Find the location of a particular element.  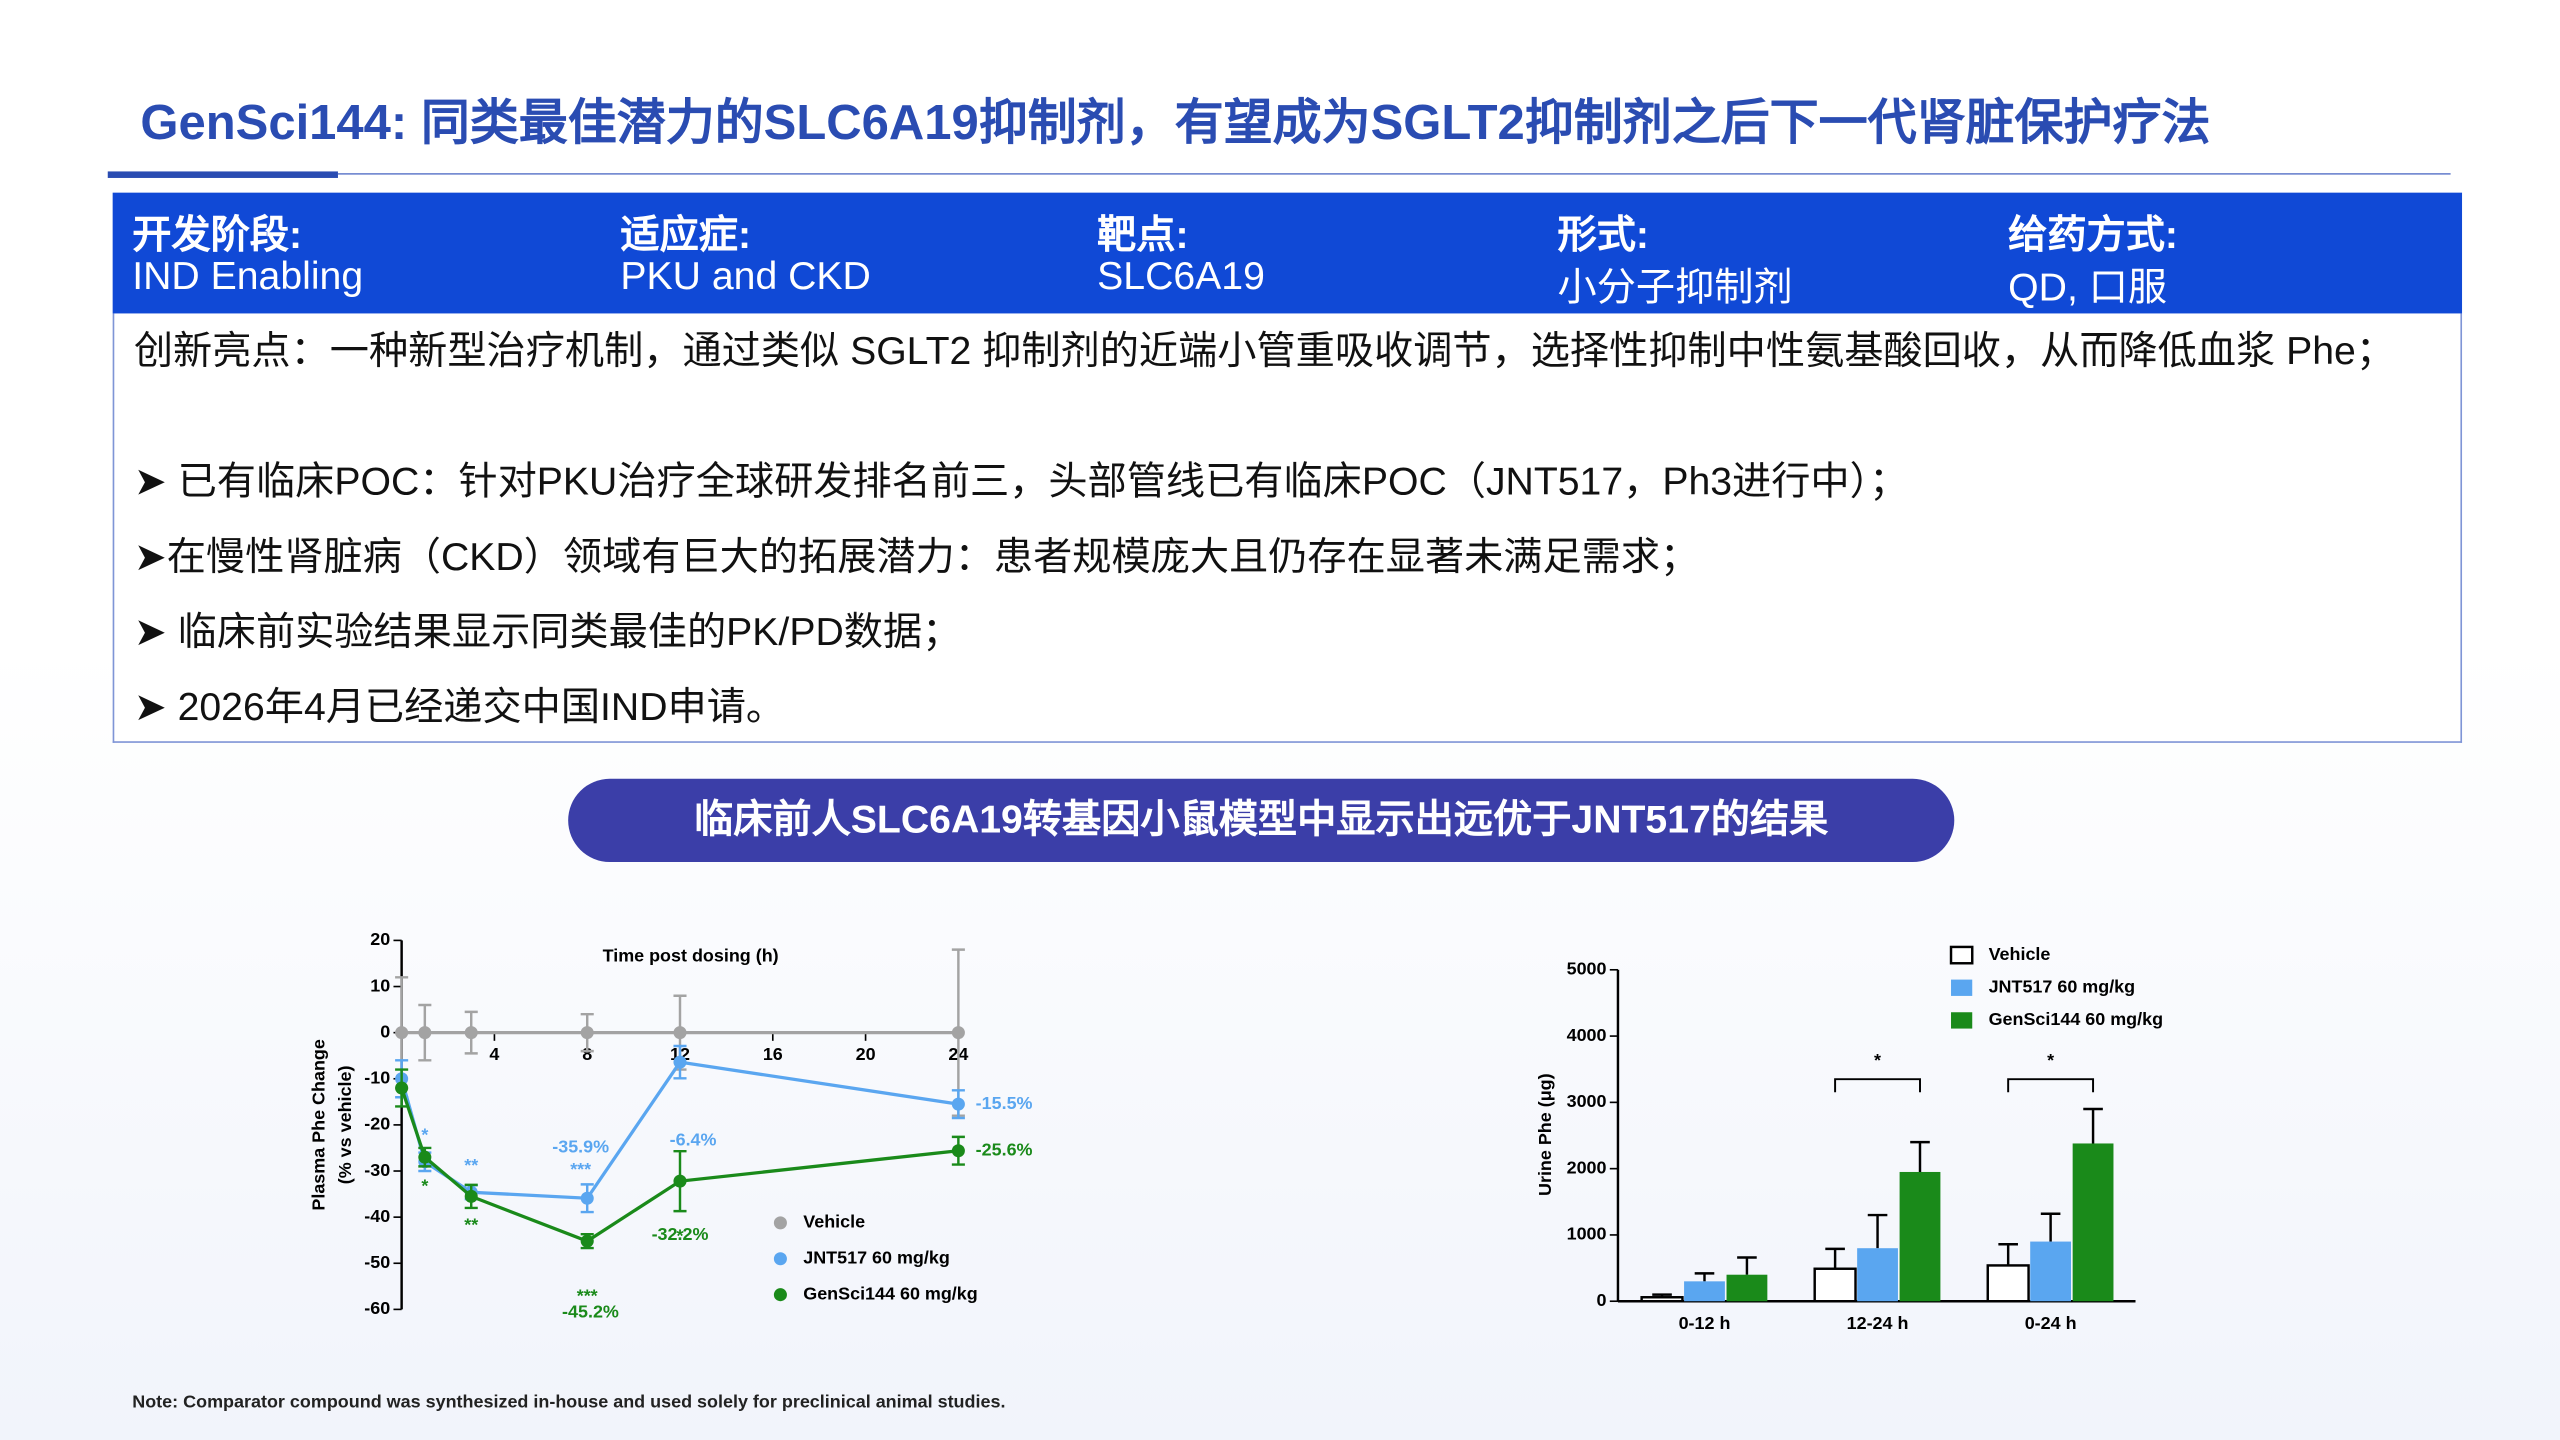

title-underline is located at coordinates (222, 174).